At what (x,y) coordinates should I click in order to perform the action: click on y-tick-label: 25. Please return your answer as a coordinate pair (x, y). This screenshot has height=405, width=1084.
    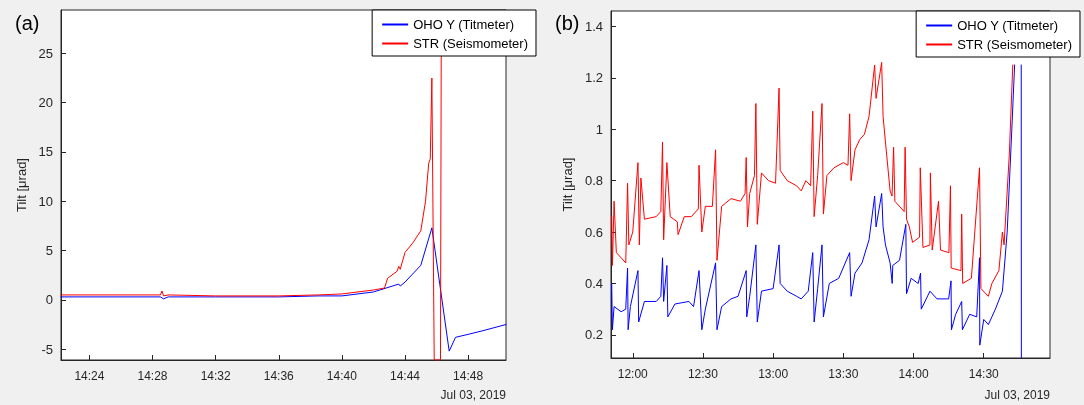
    Looking at the image, I should click on (45, 53).